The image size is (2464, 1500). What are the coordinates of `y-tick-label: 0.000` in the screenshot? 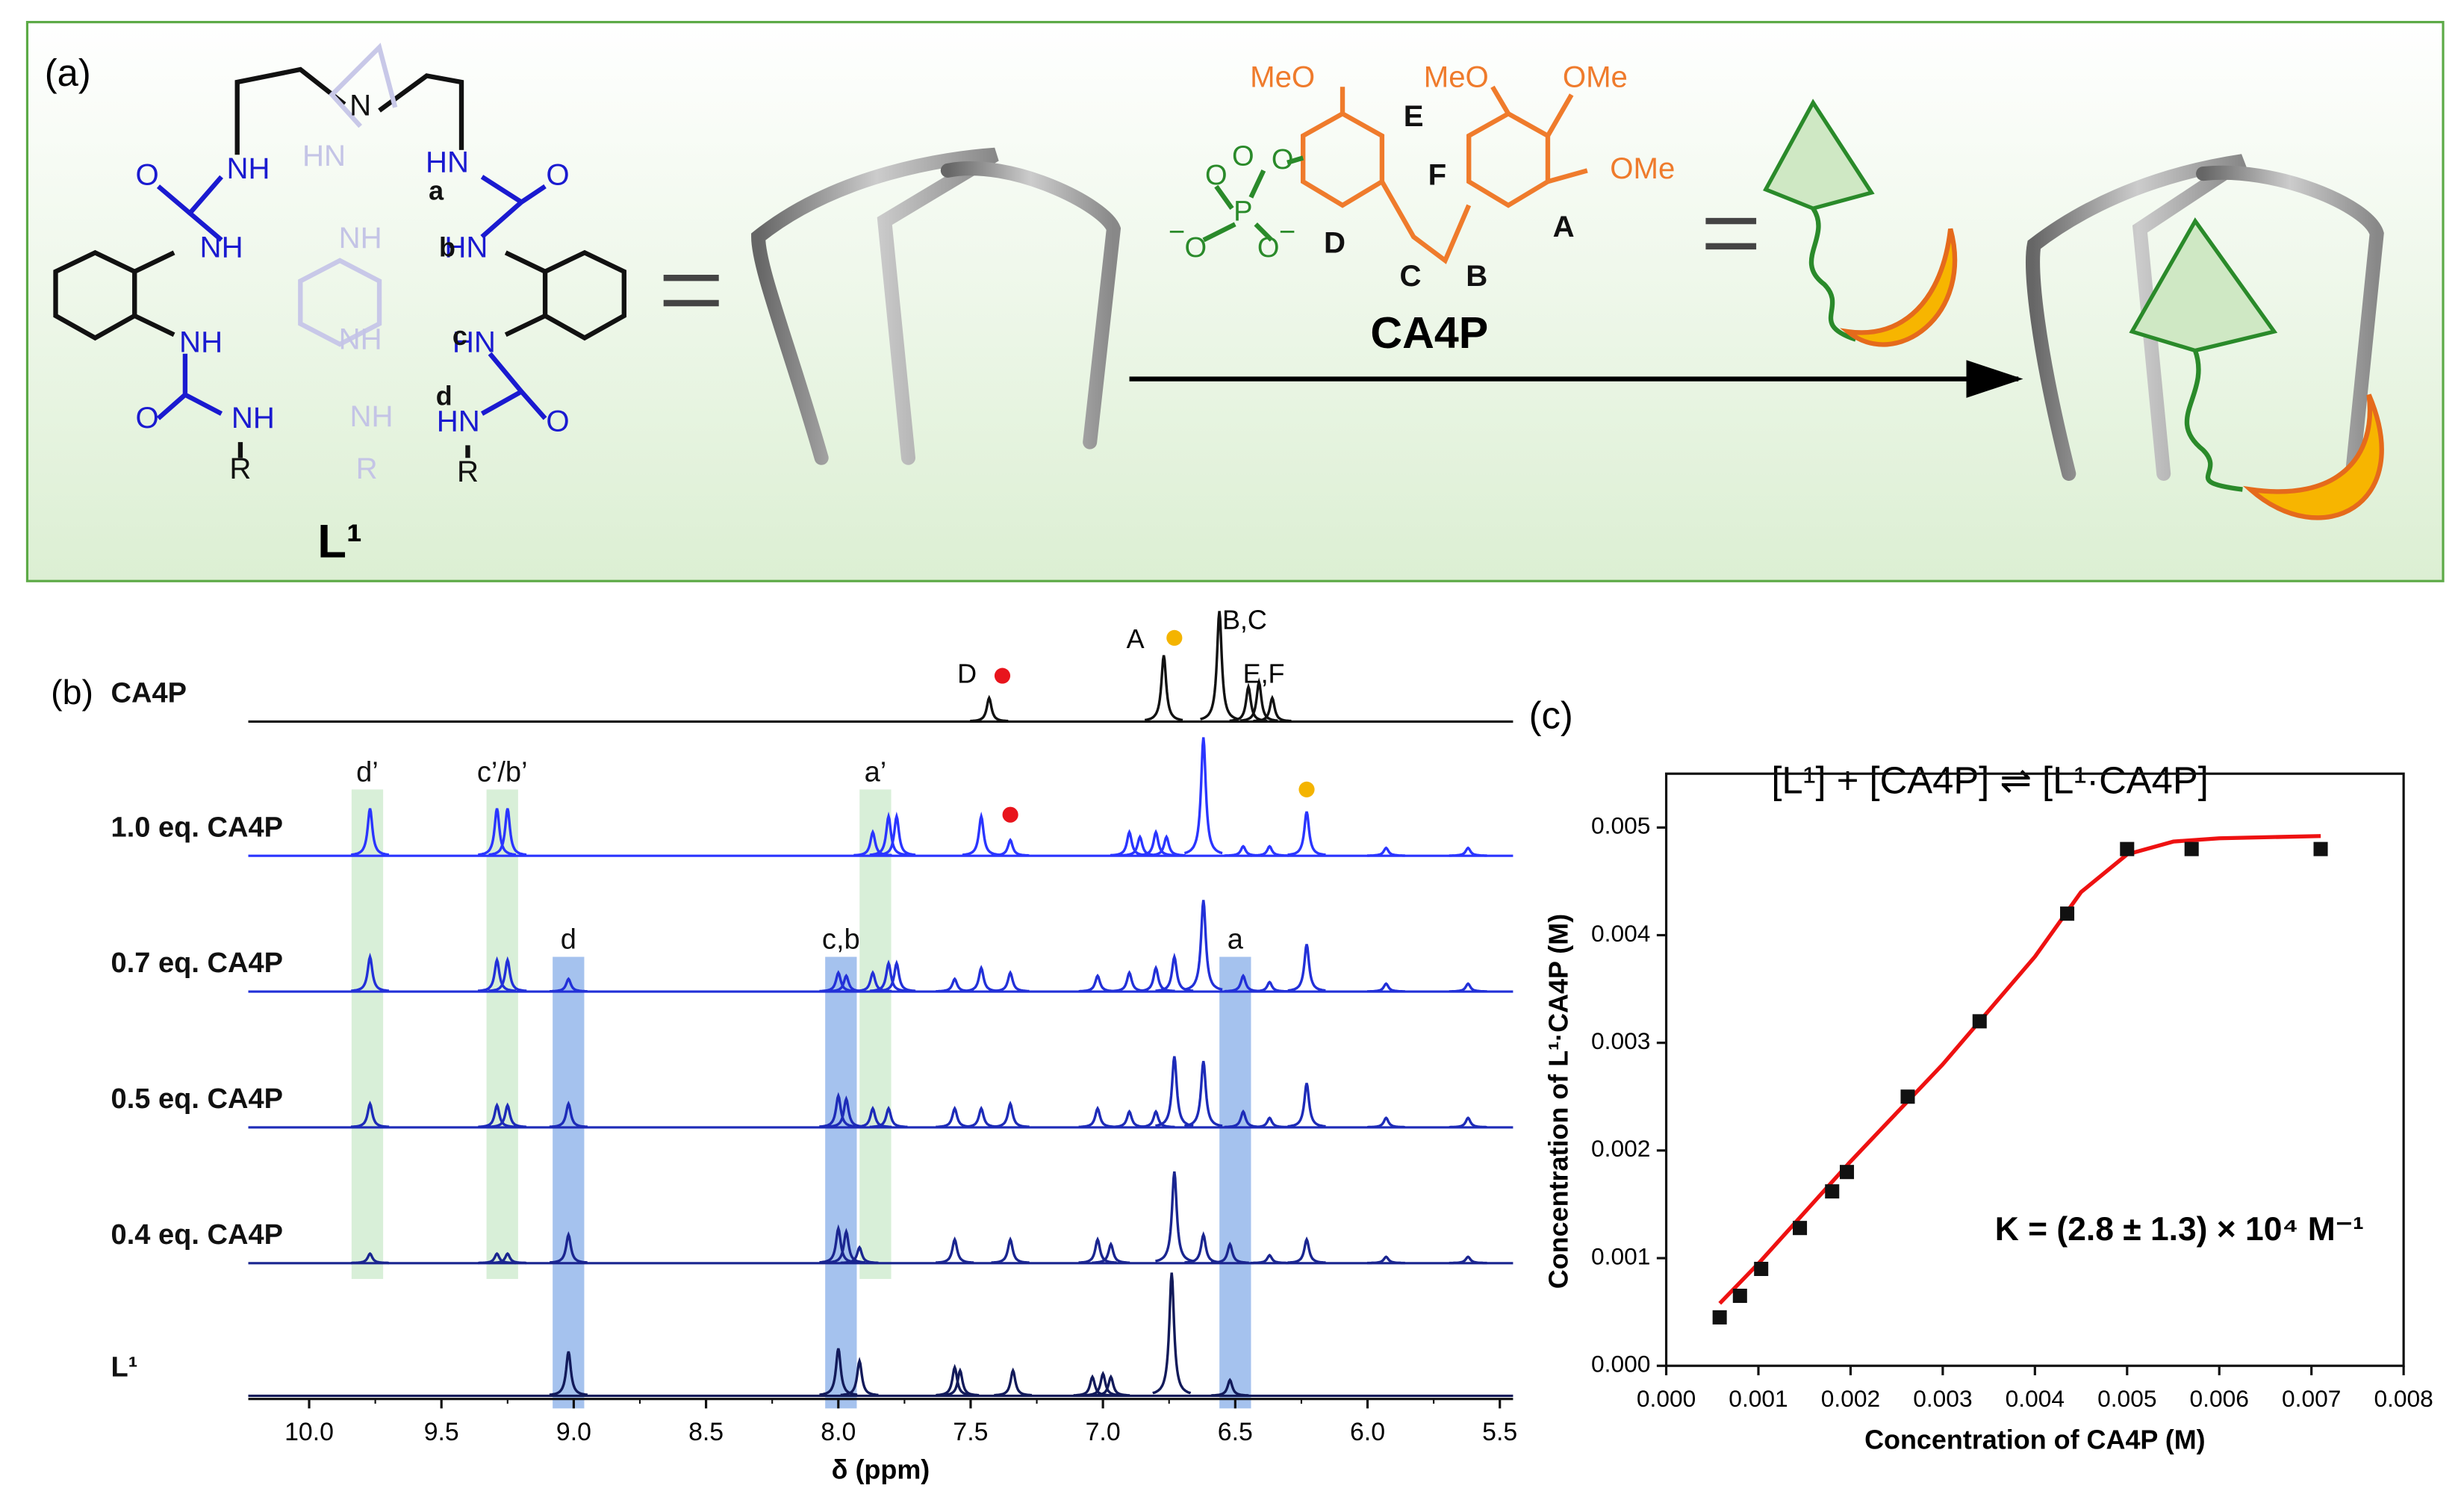 It's located at (1620, 1364).